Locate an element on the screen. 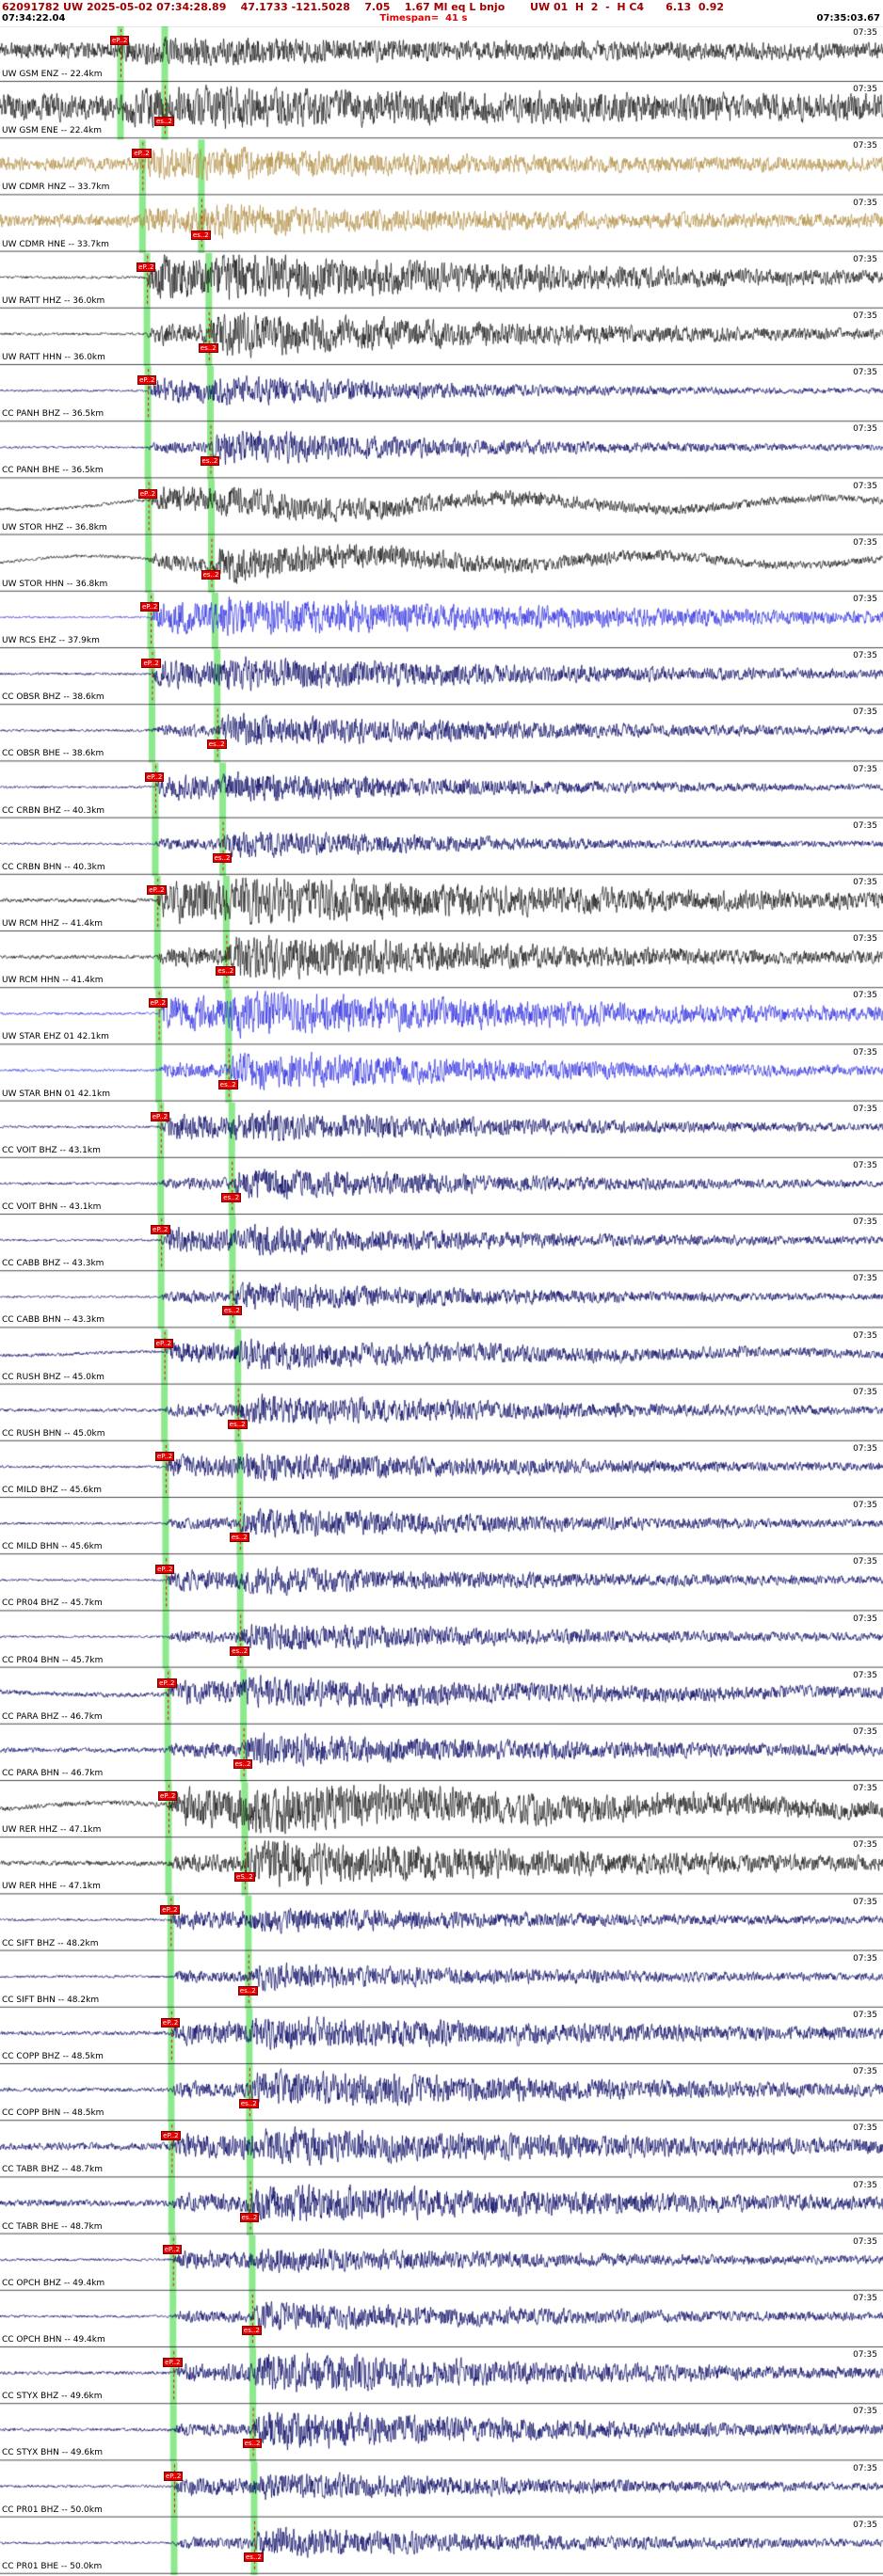 The width and height of the screenshot is (883, 2576). trace-row: 07:35 CC OBSR BHZ -- 38.6km eP..2 is located at coordinates (441, 677).